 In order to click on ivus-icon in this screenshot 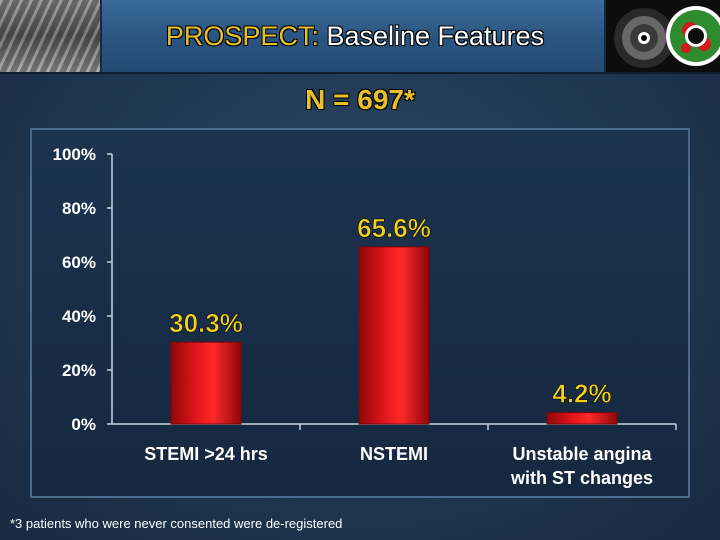, I will do `click(663, 36)`.